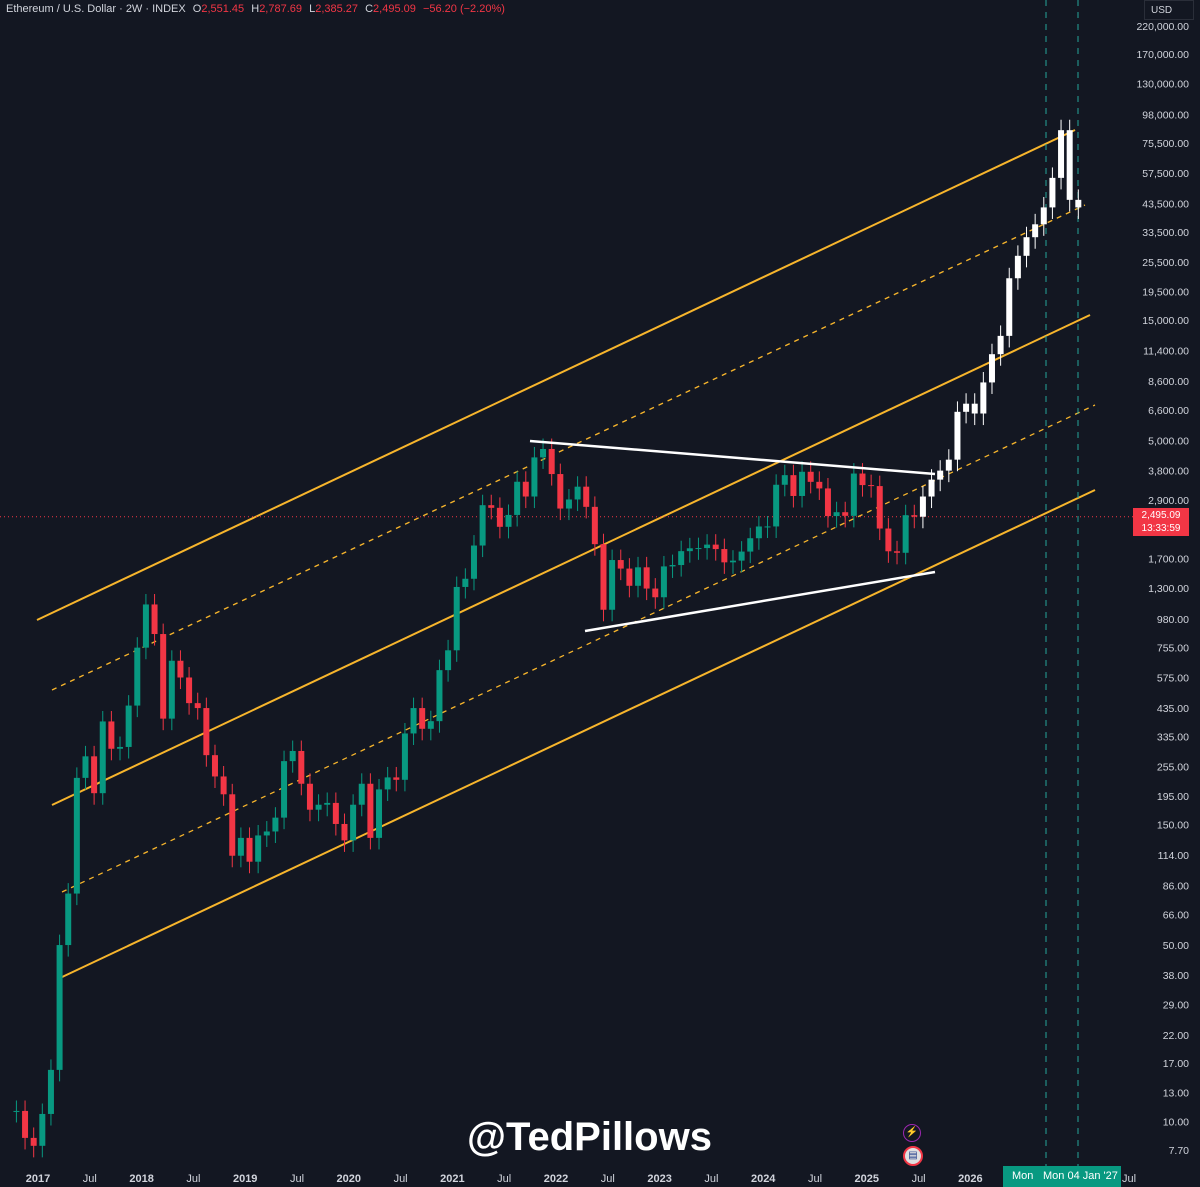 The height and width of the screenshot is (1187, 1200). What do you see at coordinates (1173, 856) in the screenshot?
I see `y-axis-tick: 114.00` at bounding box center [1173, 856].